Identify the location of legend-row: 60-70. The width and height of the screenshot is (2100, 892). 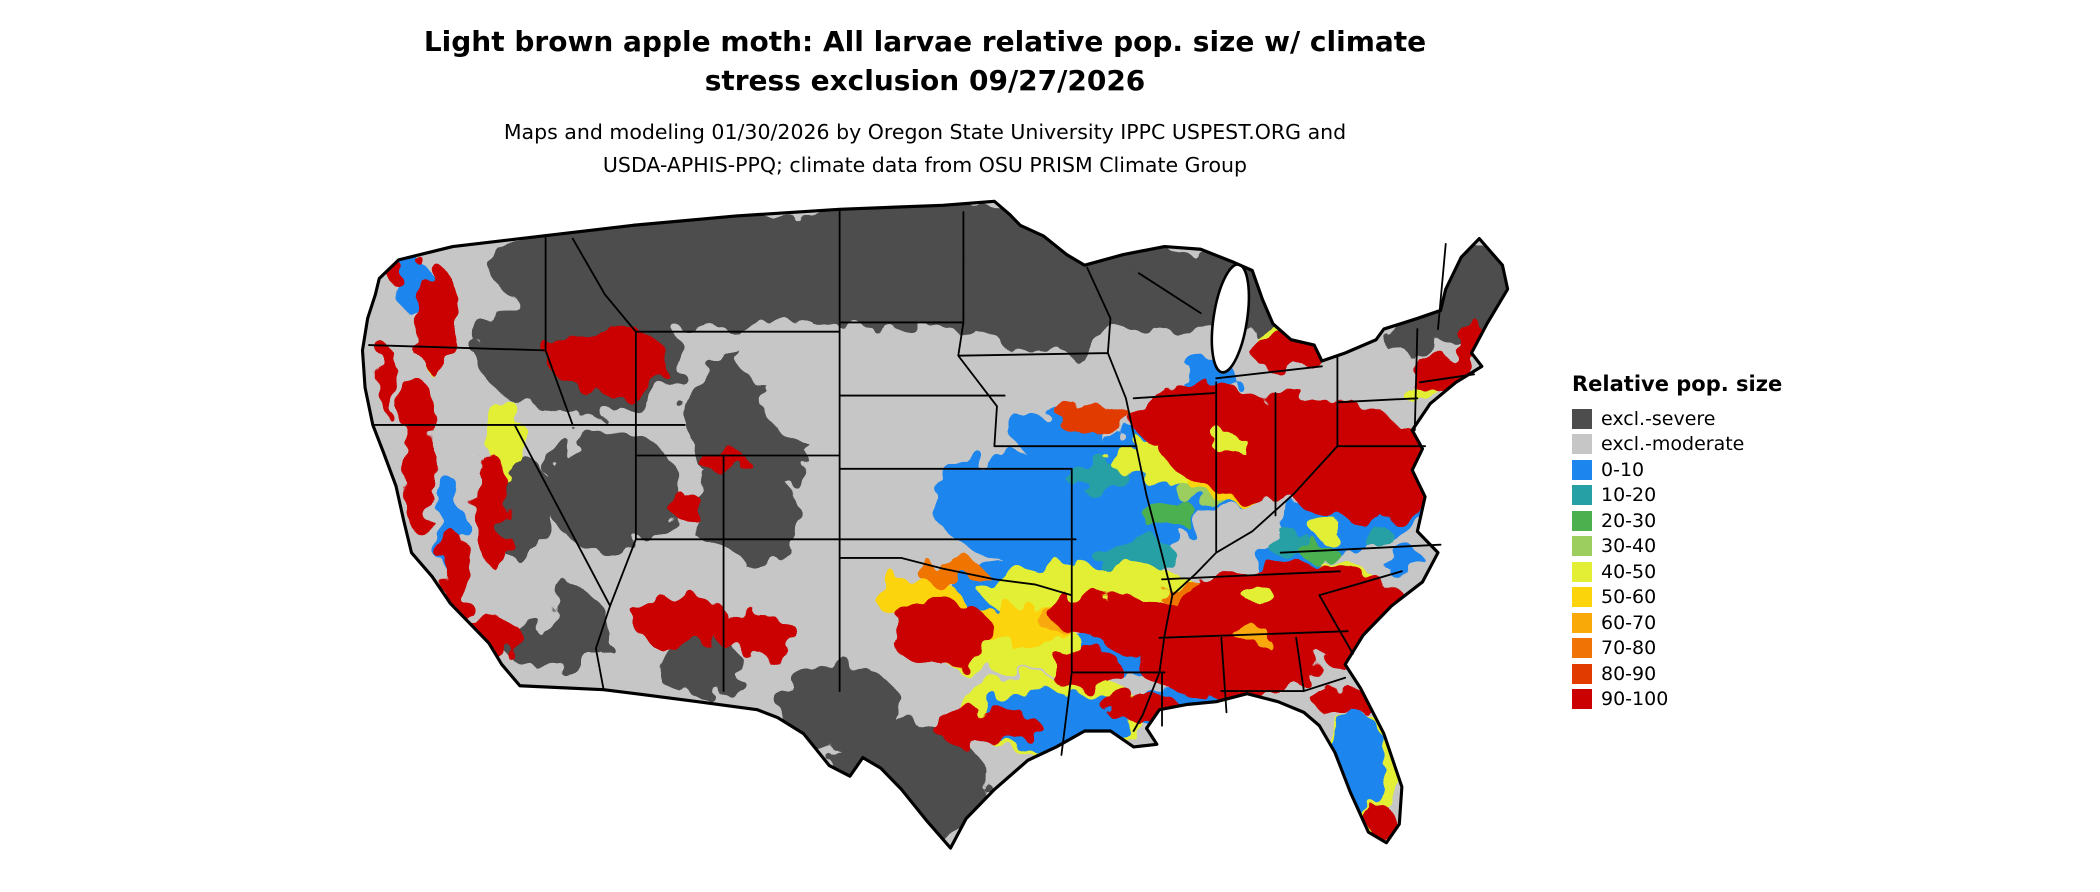
(1677, 623).